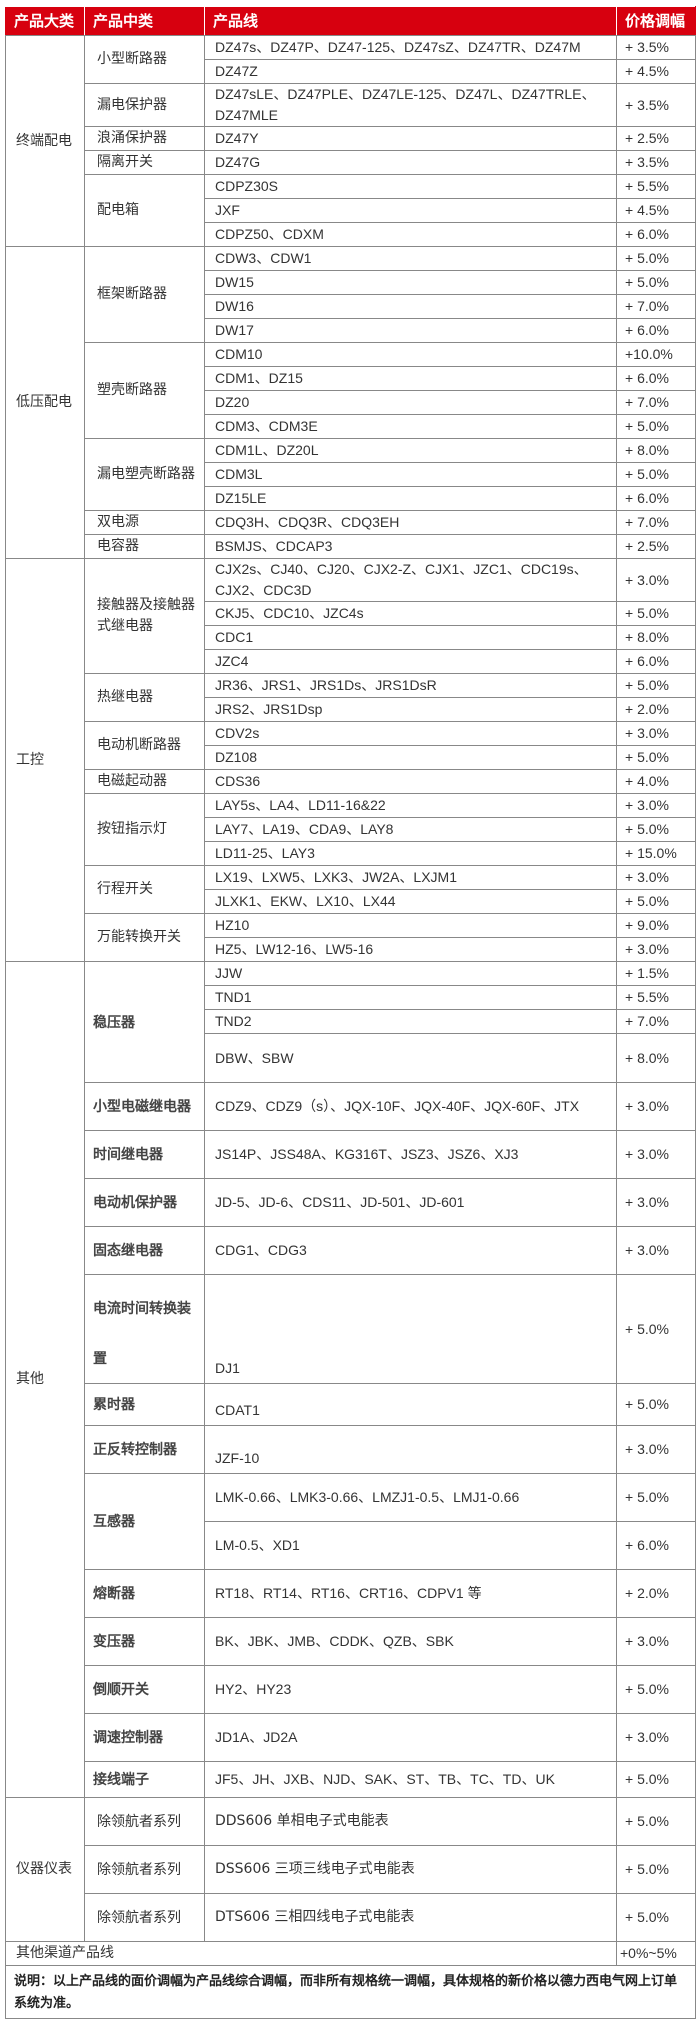 Image resolution: width=700 pixels, height=2019 pixels. What do you see at coordinates (144, 1250) in the screenshot?
I see `subcategory-cell: 固态继电器` at bounding box center [144, 1250].